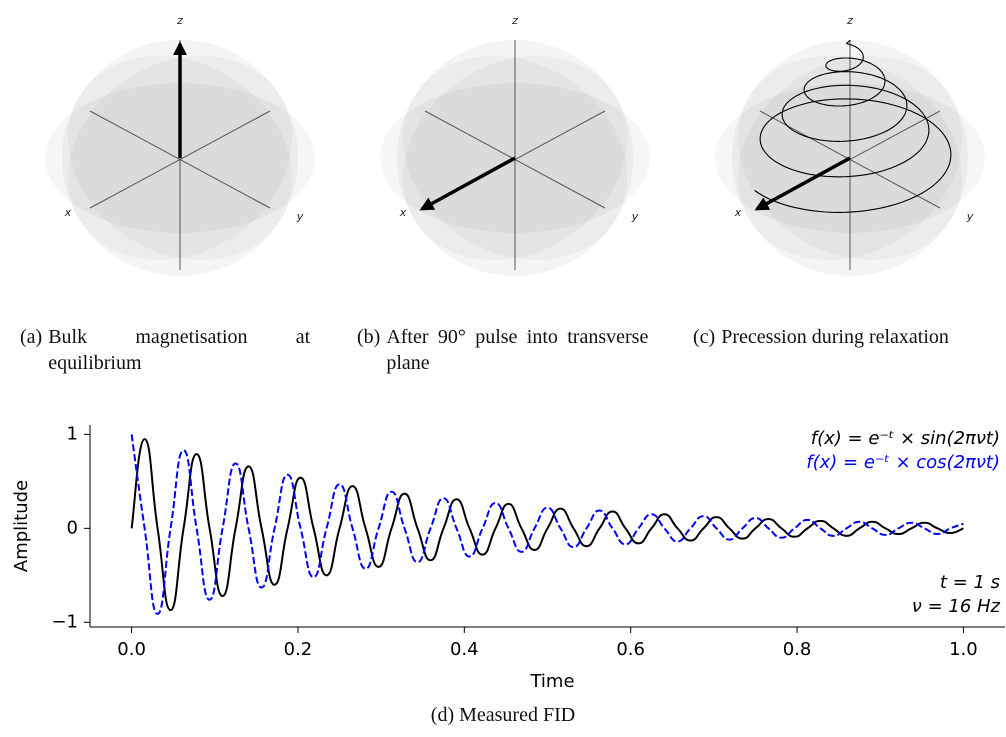 The width and height of the screenshot is (1006, 737). What do you see at coordinates (517, 715) in the screenshot?
I see `caption-text: Measured FID` at bounding box center [517, 715].